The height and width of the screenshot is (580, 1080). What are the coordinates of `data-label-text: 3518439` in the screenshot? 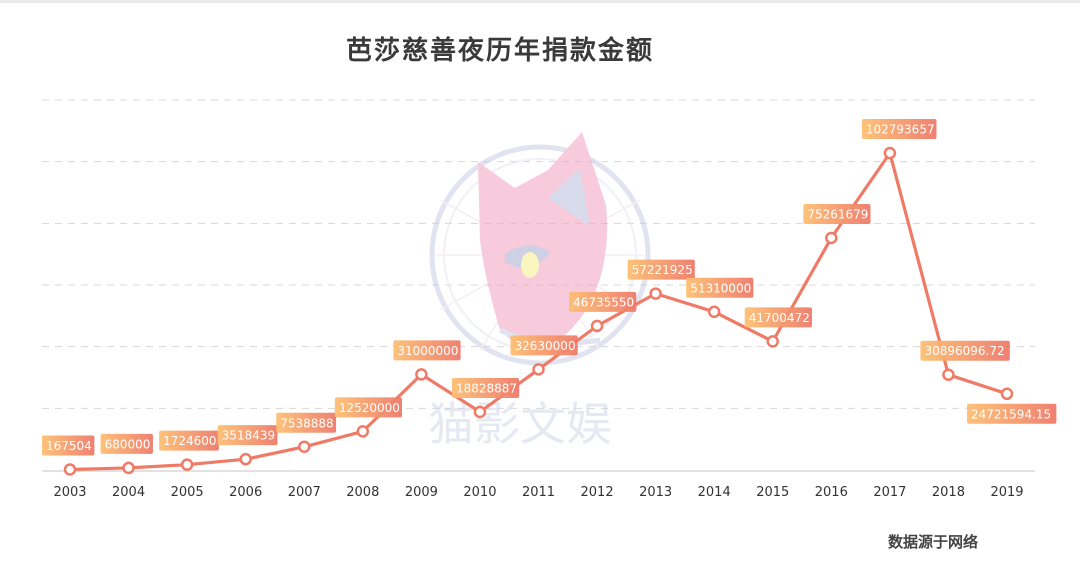 It's located at (248, 436).